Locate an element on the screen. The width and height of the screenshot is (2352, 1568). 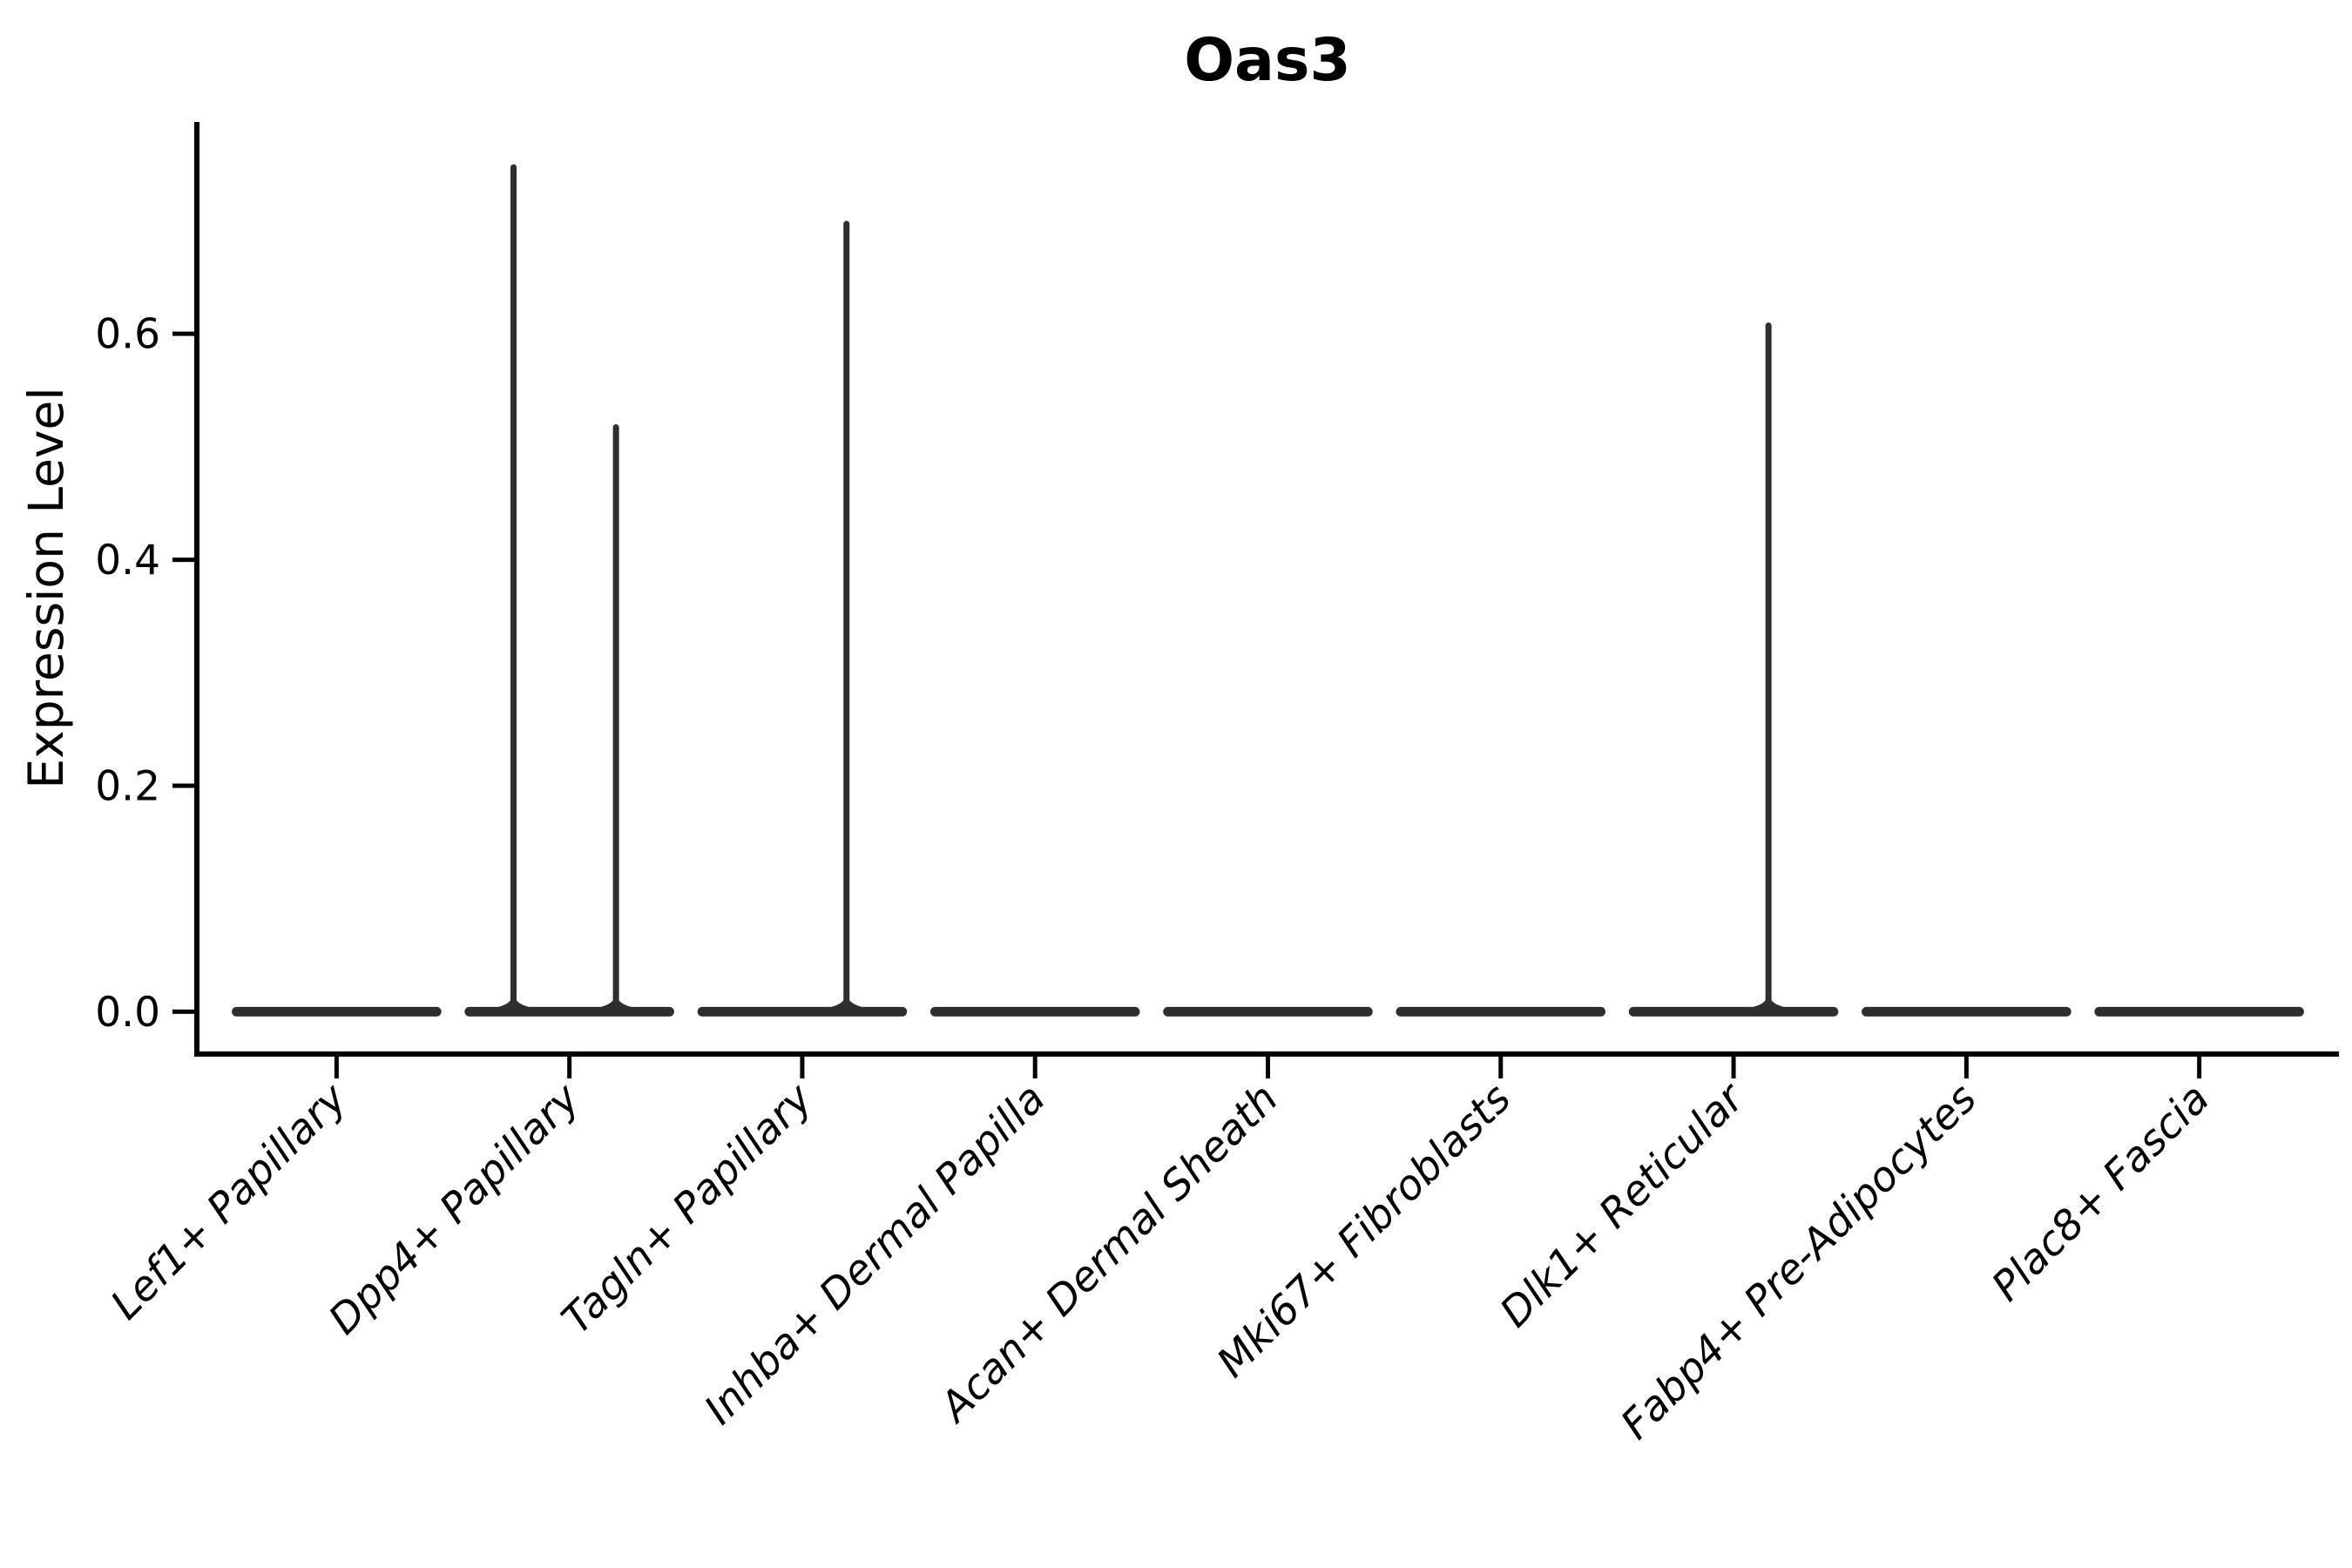
y-tick-label: 0.4 is located at coordinates (127, 561).